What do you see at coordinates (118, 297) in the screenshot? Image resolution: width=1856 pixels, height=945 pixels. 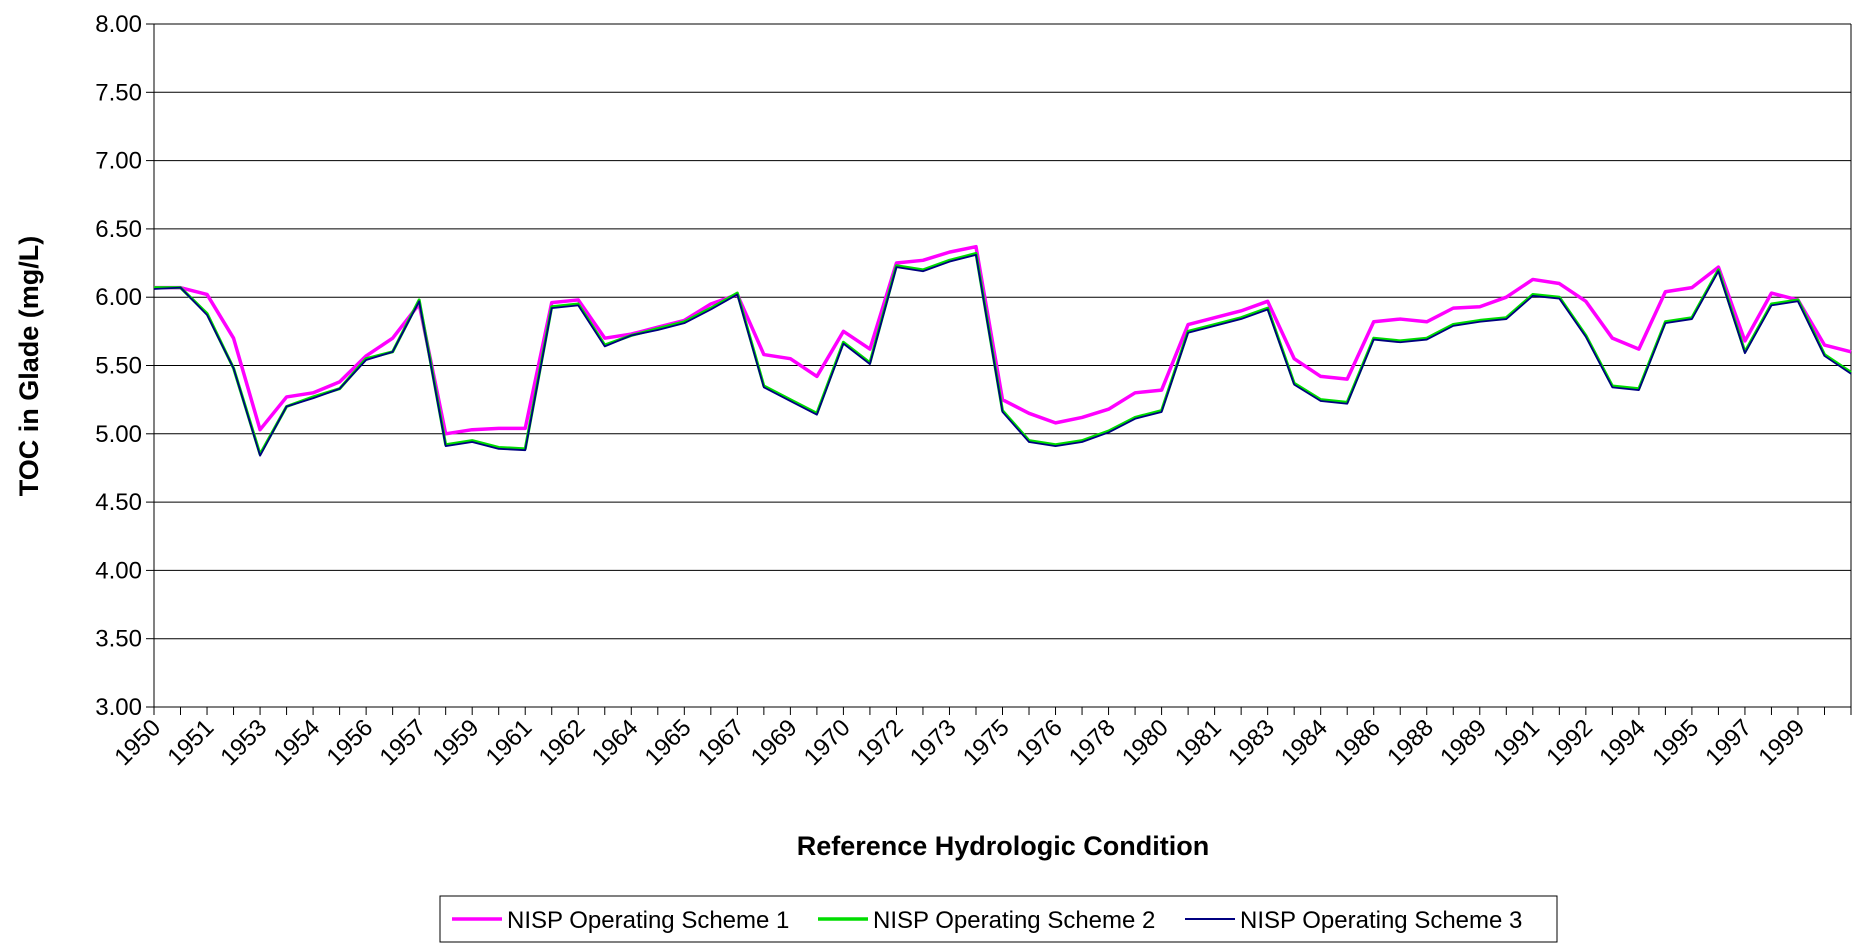 I see `y-tick-label: 6.00` at bounding box center [118, 297].